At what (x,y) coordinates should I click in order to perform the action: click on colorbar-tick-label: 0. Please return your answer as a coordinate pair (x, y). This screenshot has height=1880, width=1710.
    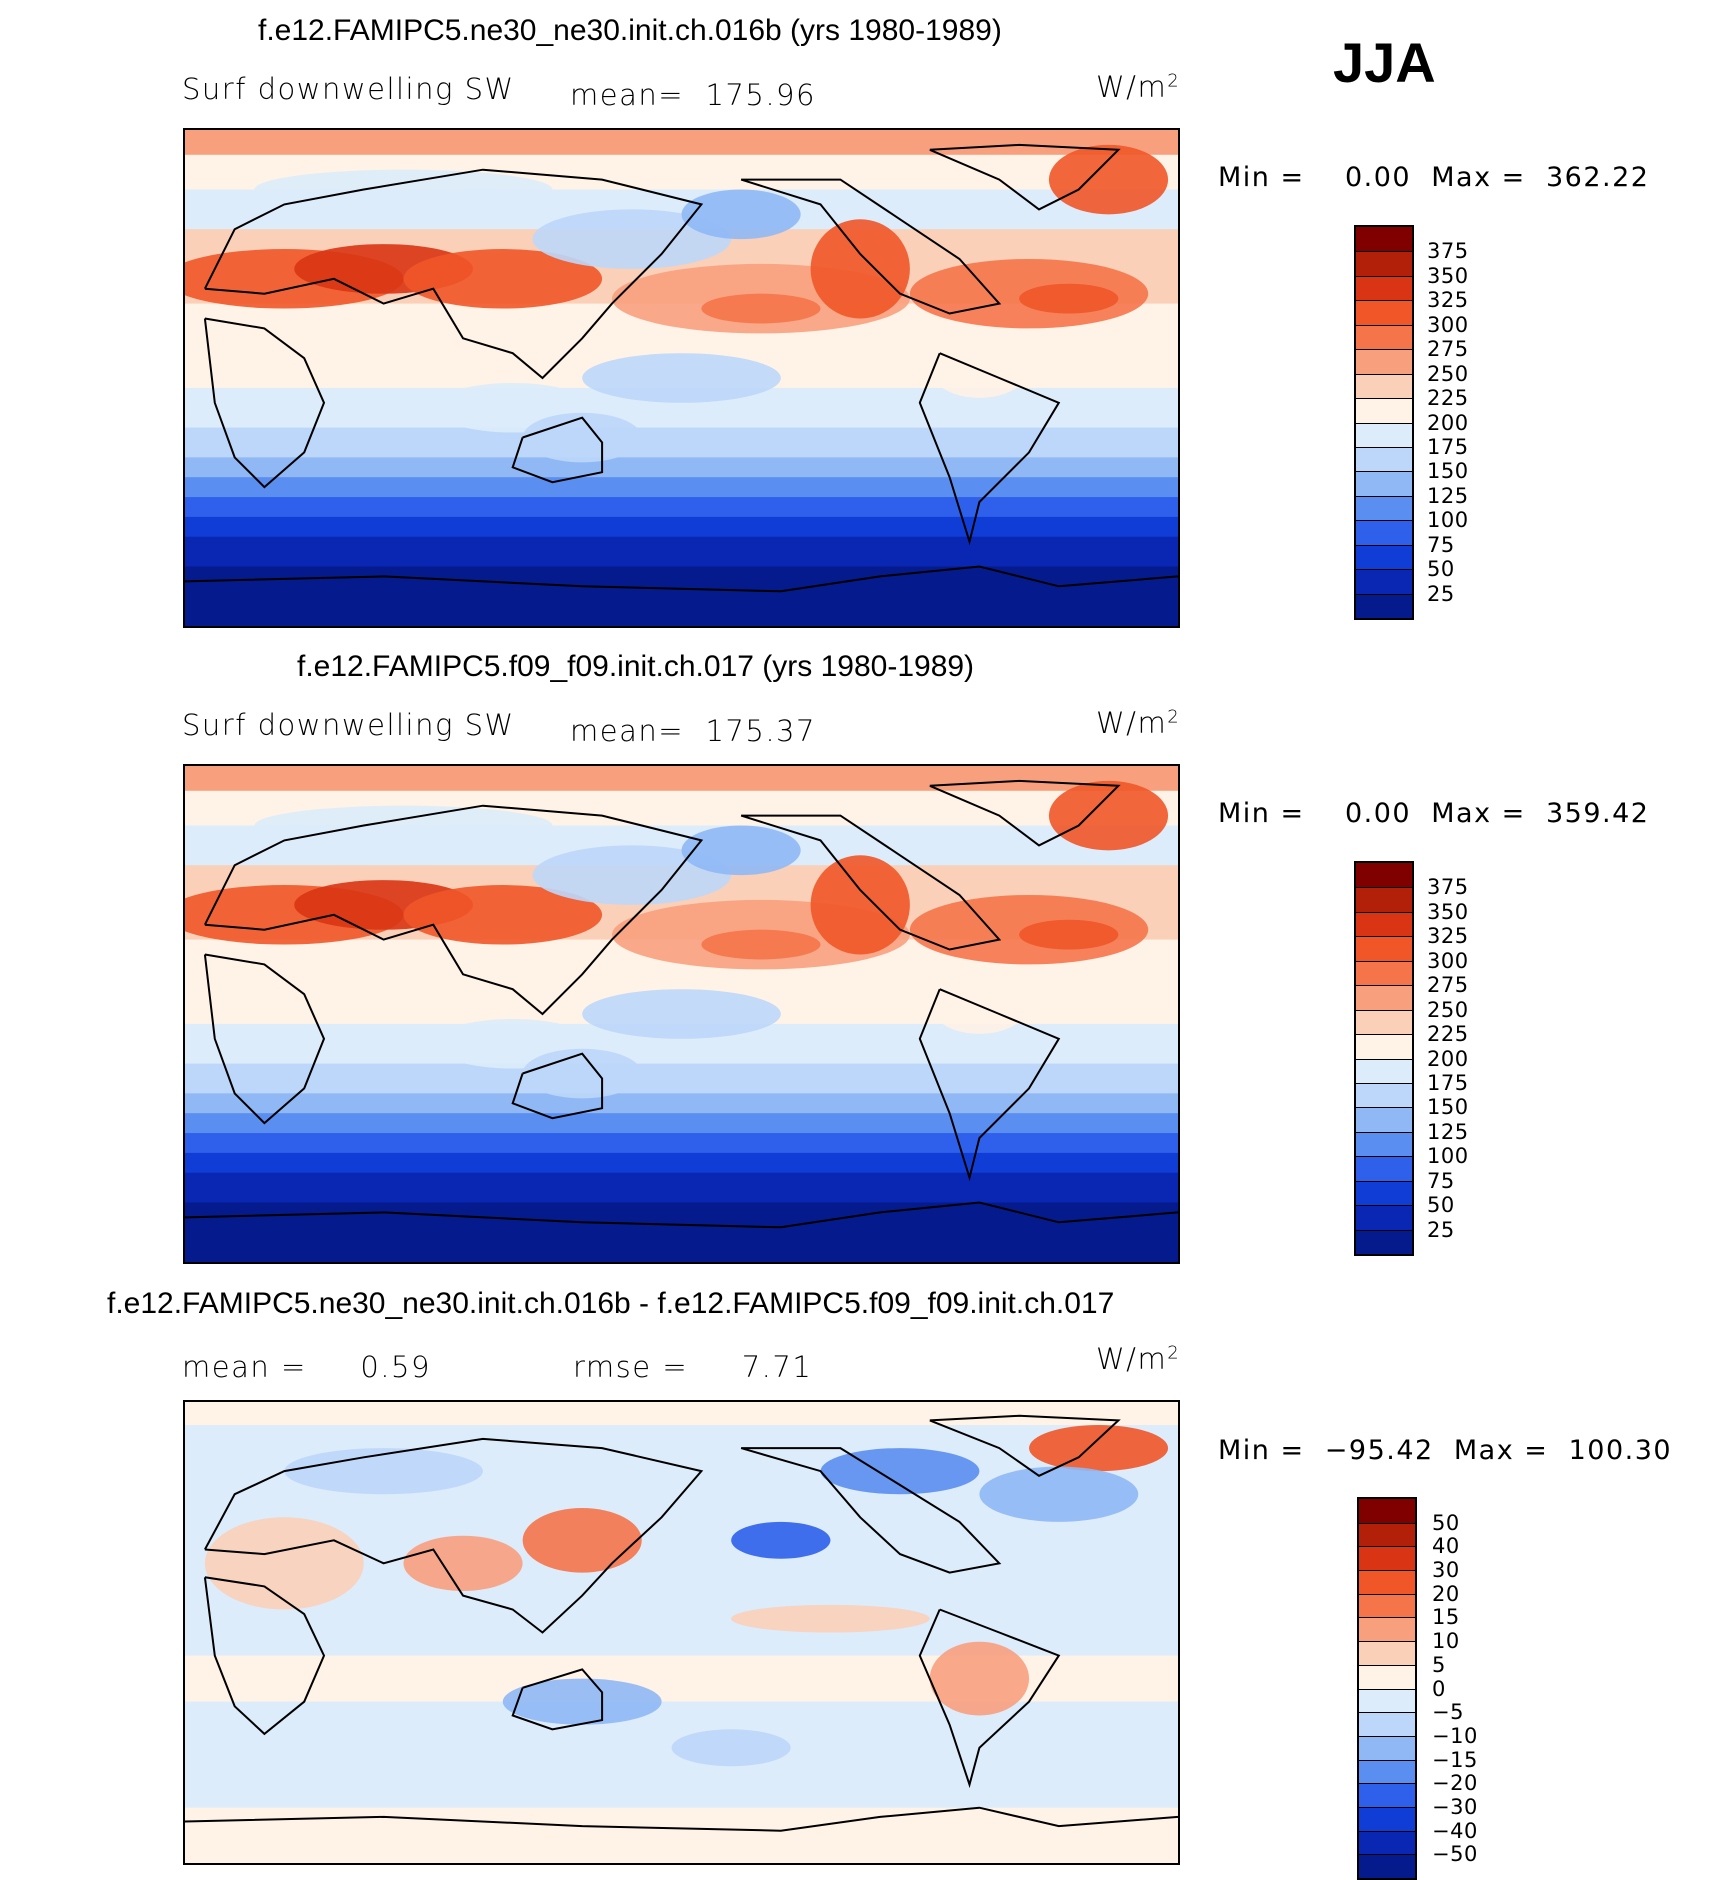
    Looking at the image, I should click on (1439, 1688).